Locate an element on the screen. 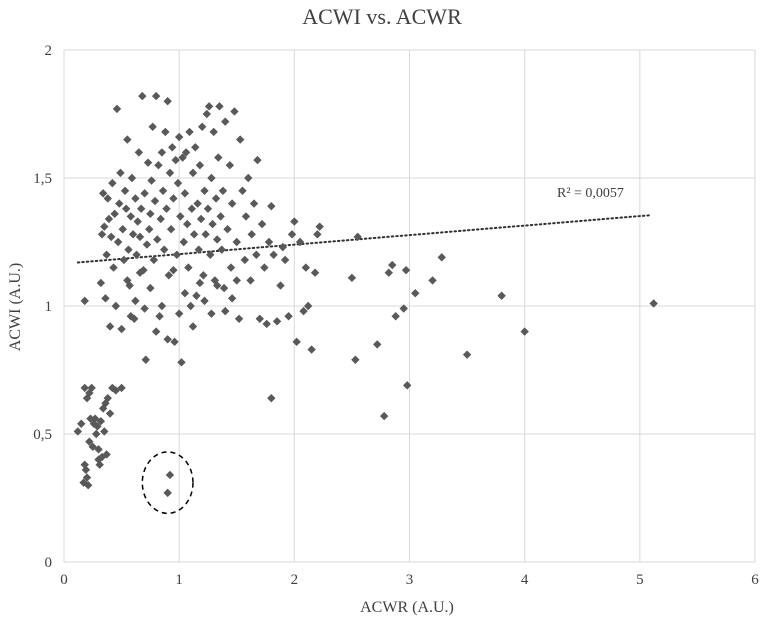 The image size is (765, 622). y-tick-label: 2 is located at coordinates (49, 51).